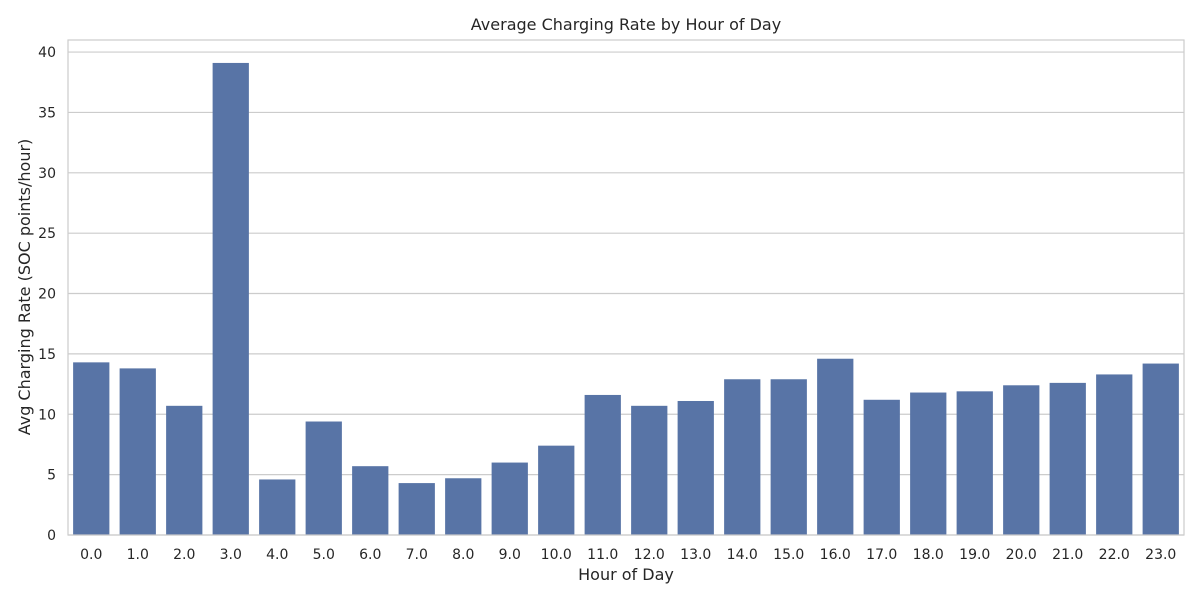  Describe the element at coordinates (602, 464) in the screenshot. I see `bar-hour-11.0` at that location.